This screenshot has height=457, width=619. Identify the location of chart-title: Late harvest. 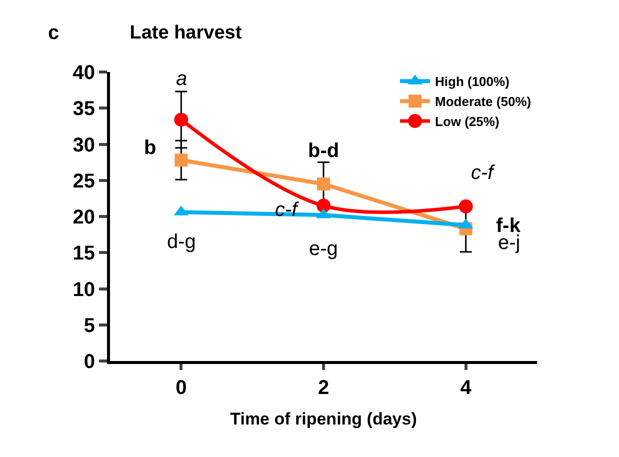
(186, 33).